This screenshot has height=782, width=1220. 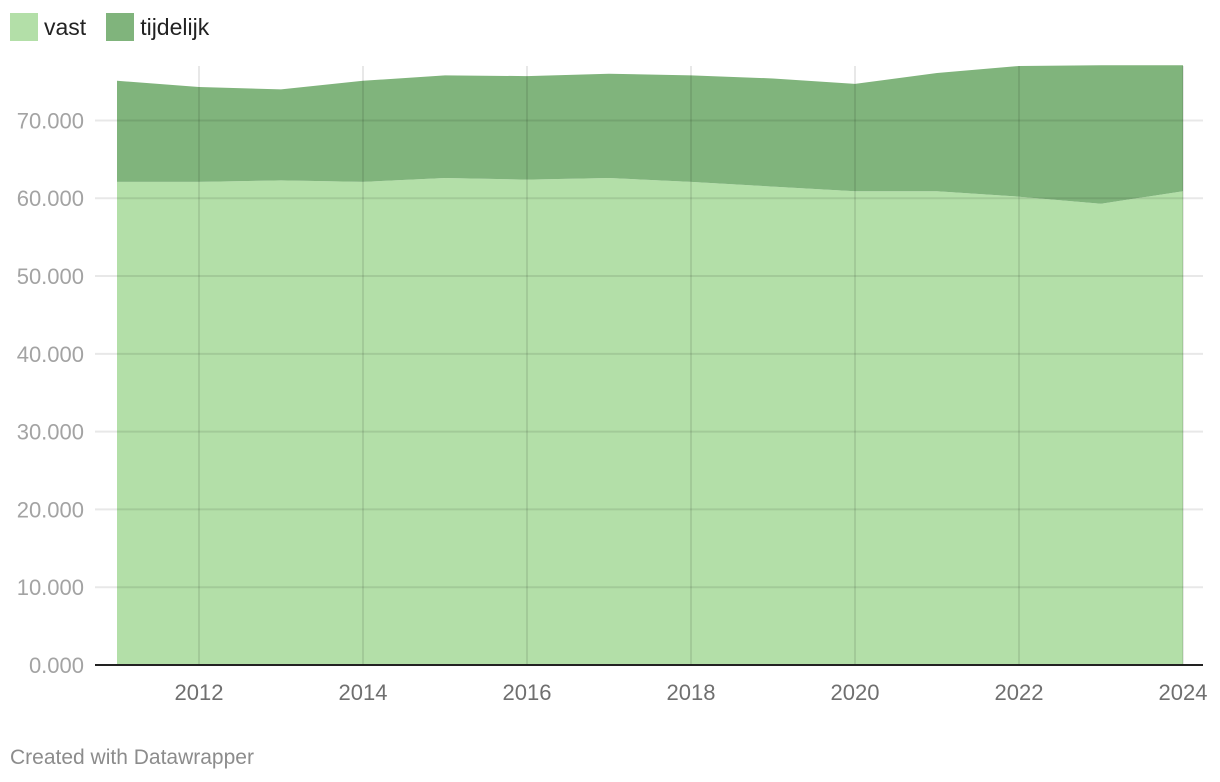 What do you see at coordinates (56, 665) in the screenshot?
I see `y-tick-label: 0.000` at bounding box center [56, 665].